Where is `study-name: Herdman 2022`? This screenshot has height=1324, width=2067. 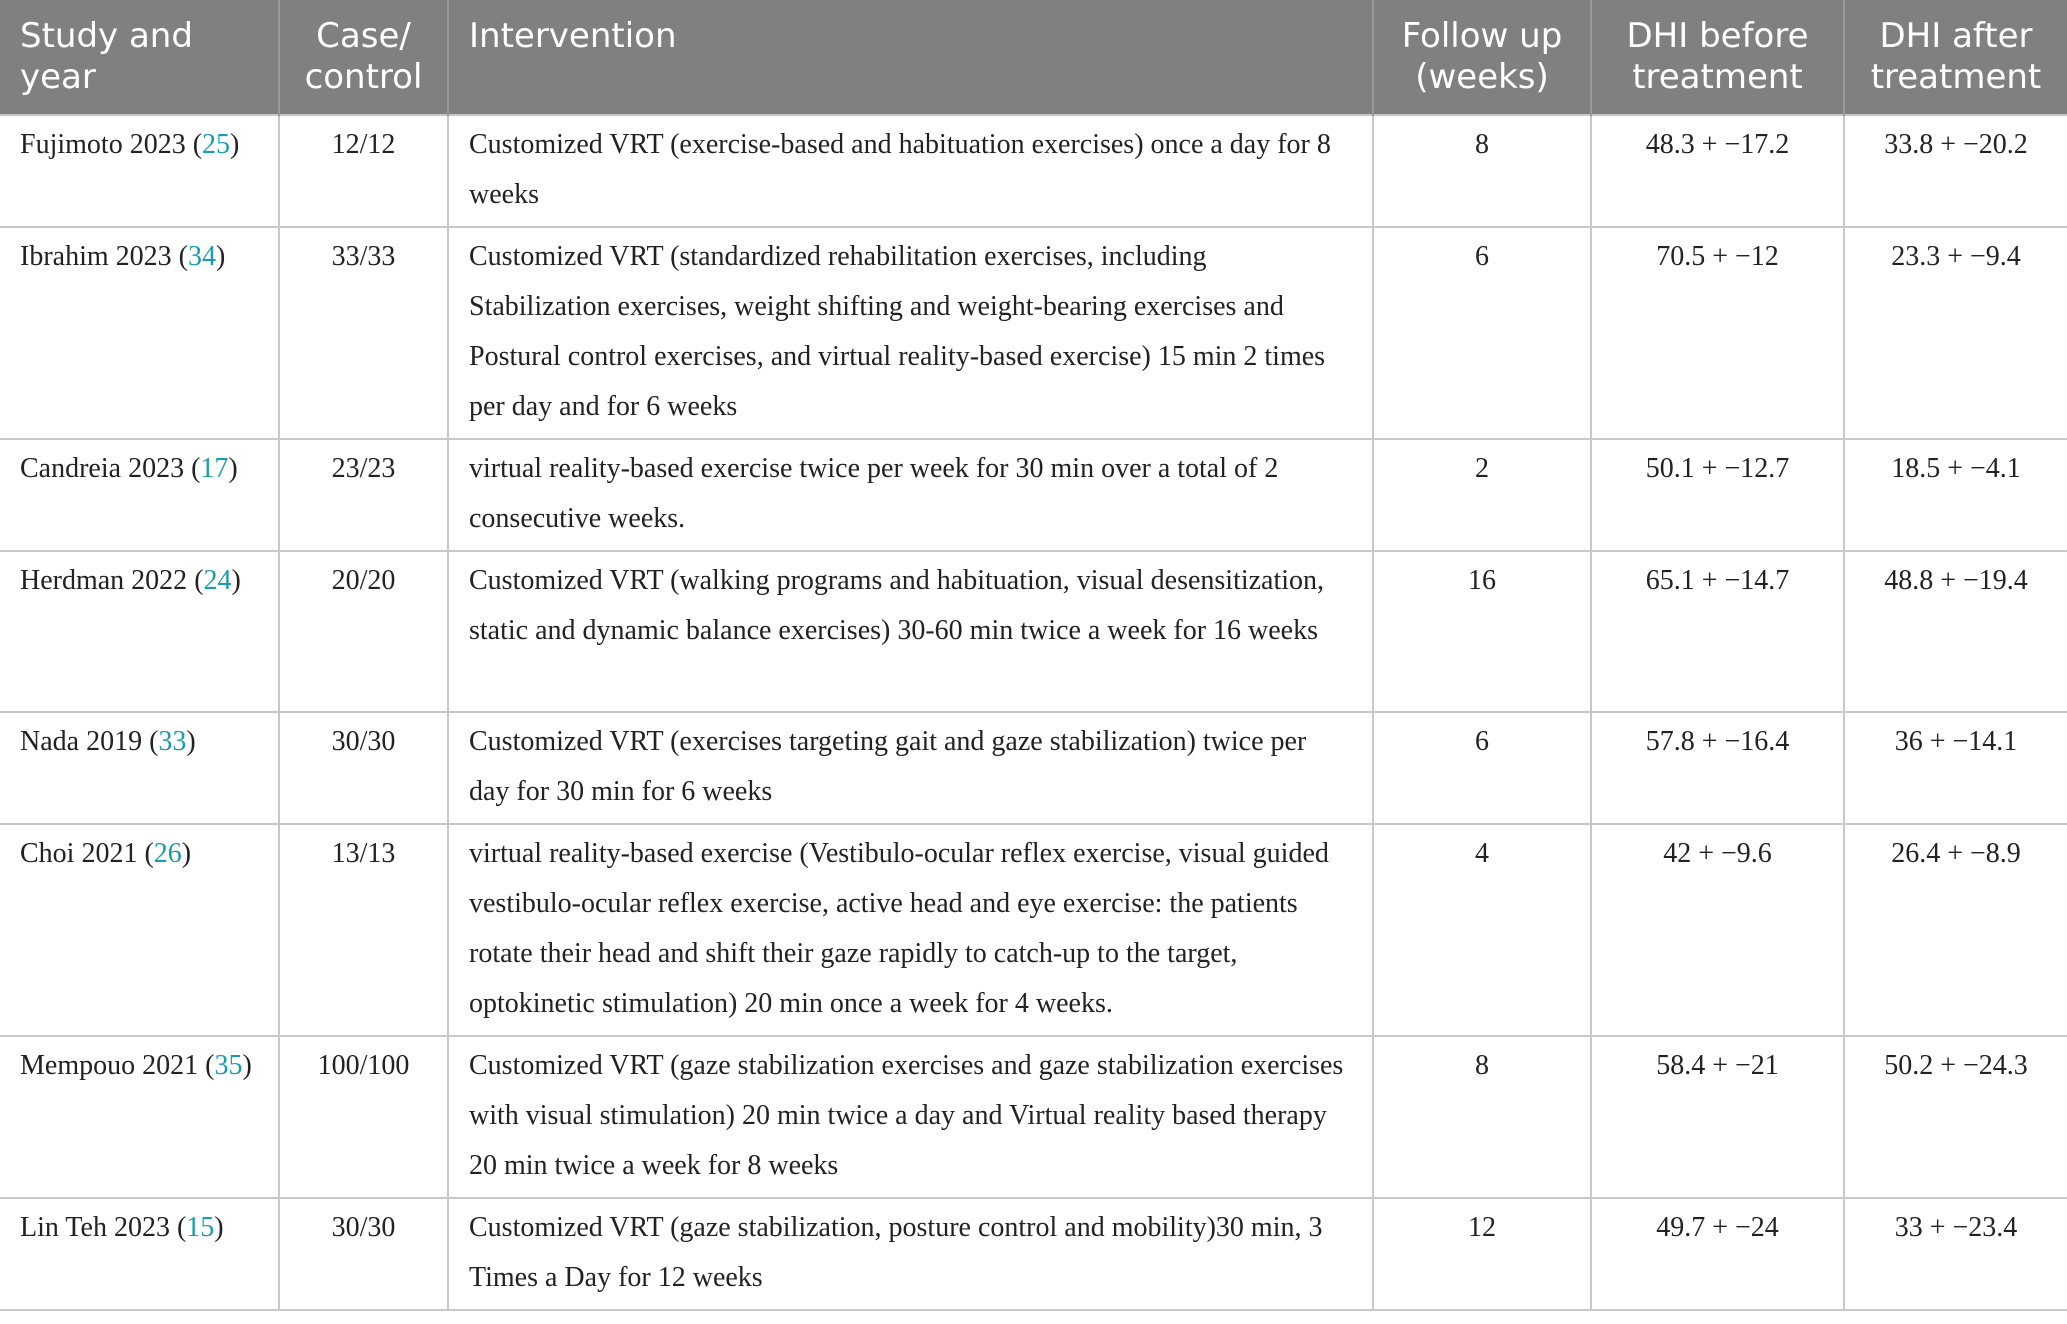
study-name: Herdman 2022 is located at coordinates (104, 580).